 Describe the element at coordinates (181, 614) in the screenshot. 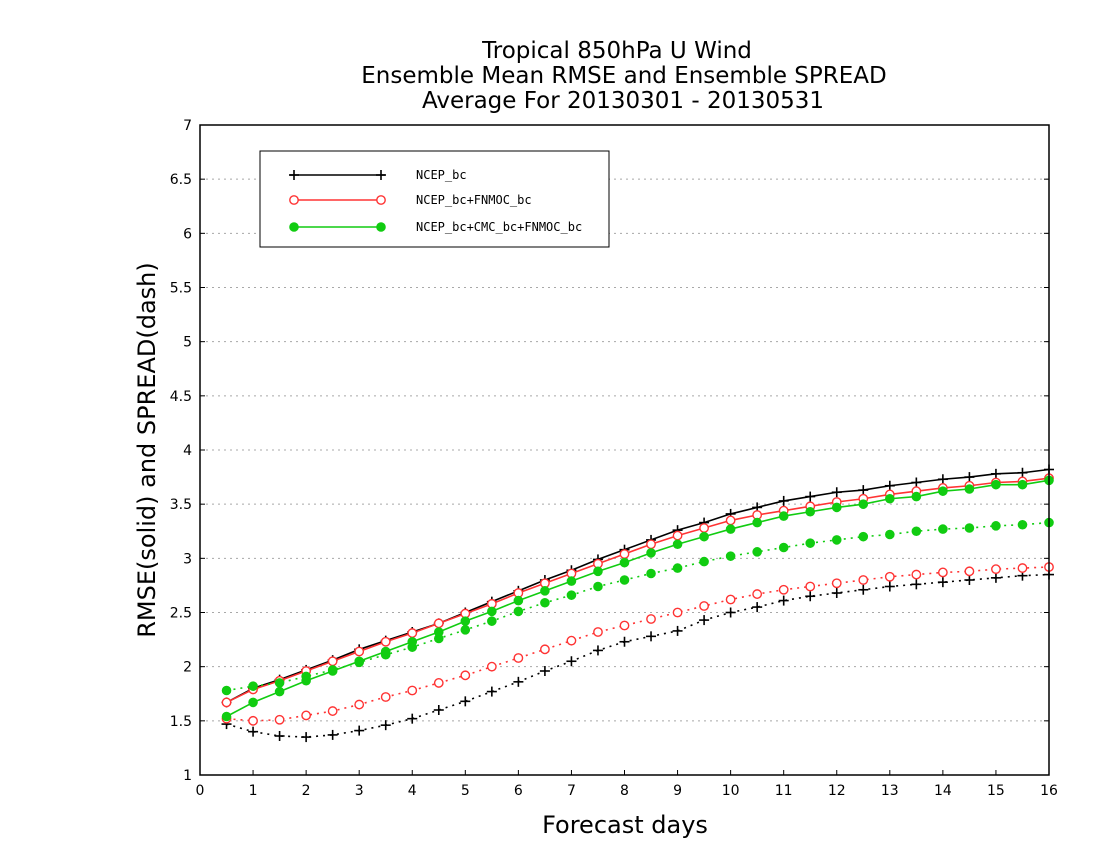

I see `y-tick-label: 2.5` at that location.